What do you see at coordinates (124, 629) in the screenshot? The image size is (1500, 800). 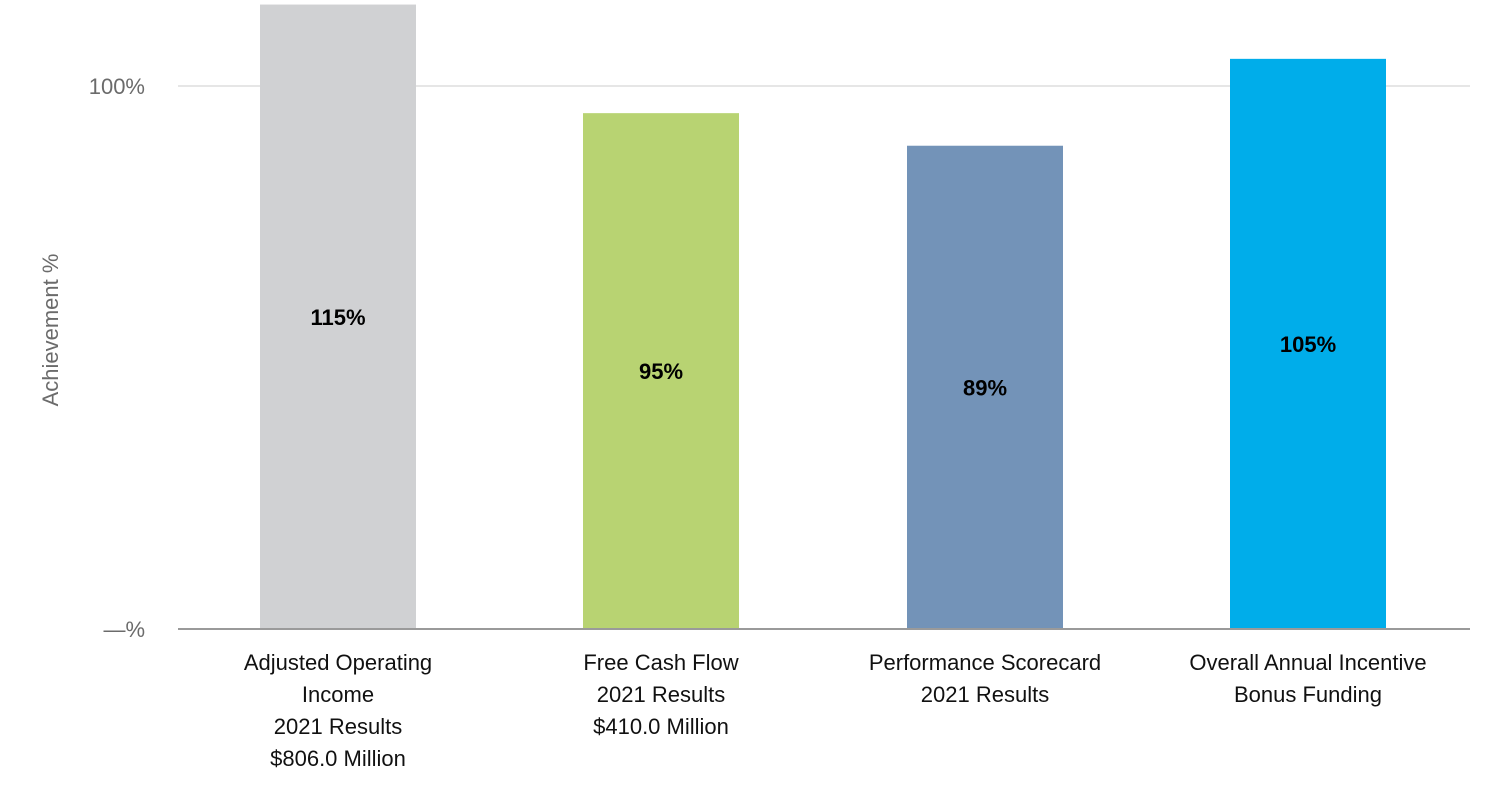 I see `y-tick-label: —%` at bounding box center [124, 629].